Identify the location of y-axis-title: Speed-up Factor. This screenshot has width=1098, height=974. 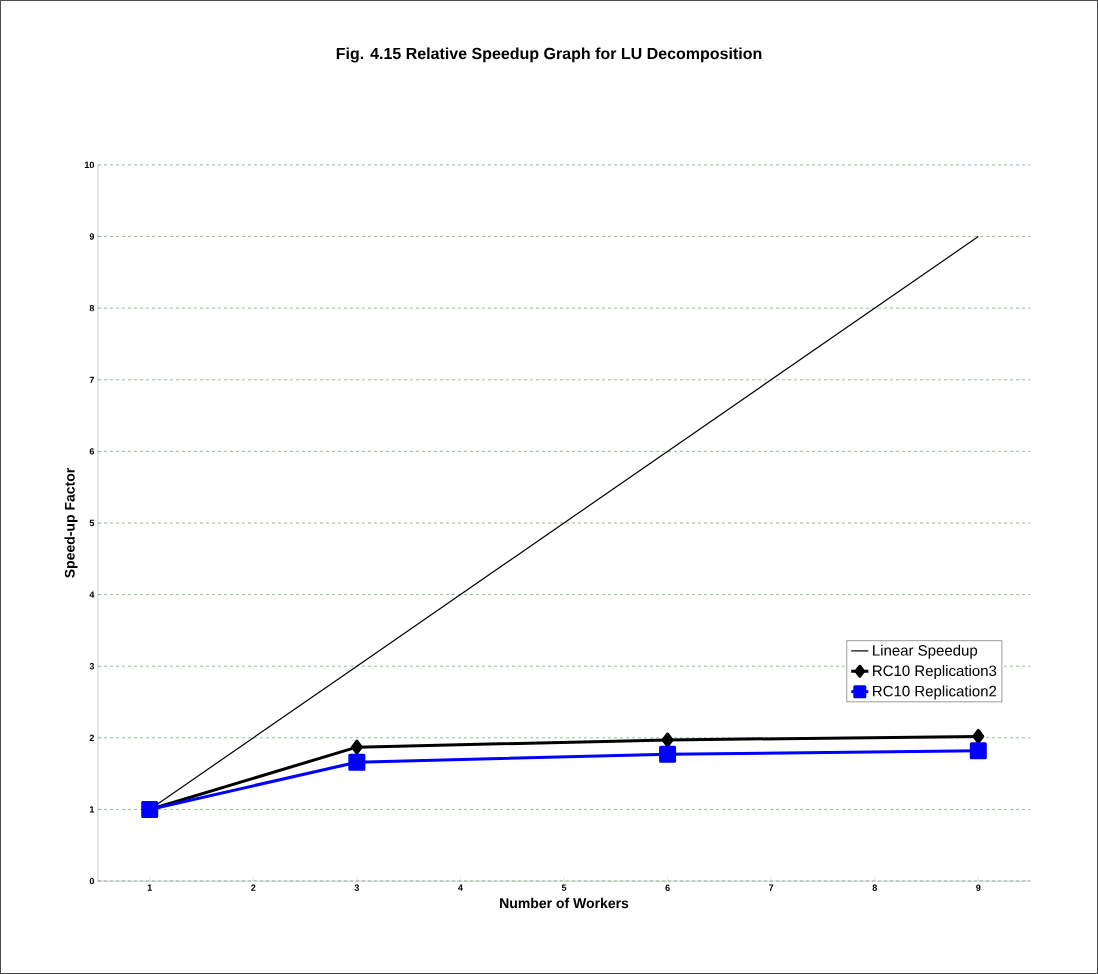
(71, 522).